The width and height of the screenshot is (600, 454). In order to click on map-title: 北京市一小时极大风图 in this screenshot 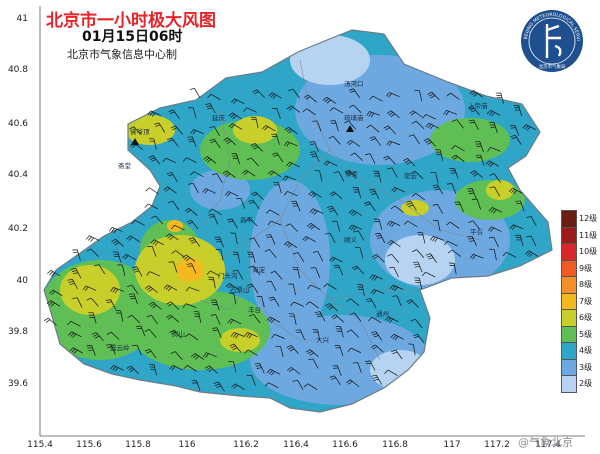, I will do `click(131, 21)`.